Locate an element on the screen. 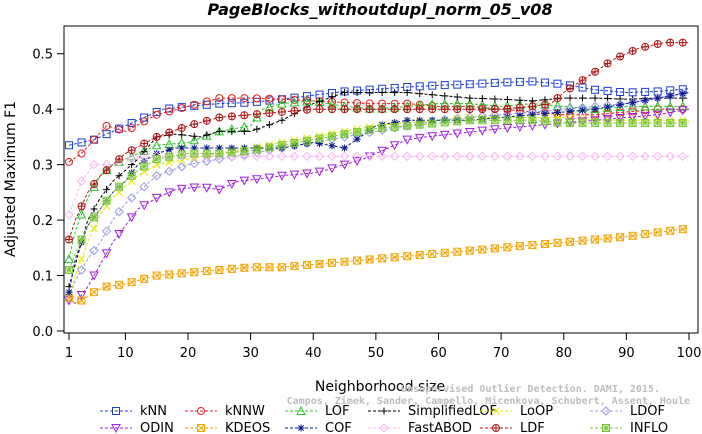 This screenshot has height=434, width=702. x-tick-label: 80 is located at coordinates (563, 353).